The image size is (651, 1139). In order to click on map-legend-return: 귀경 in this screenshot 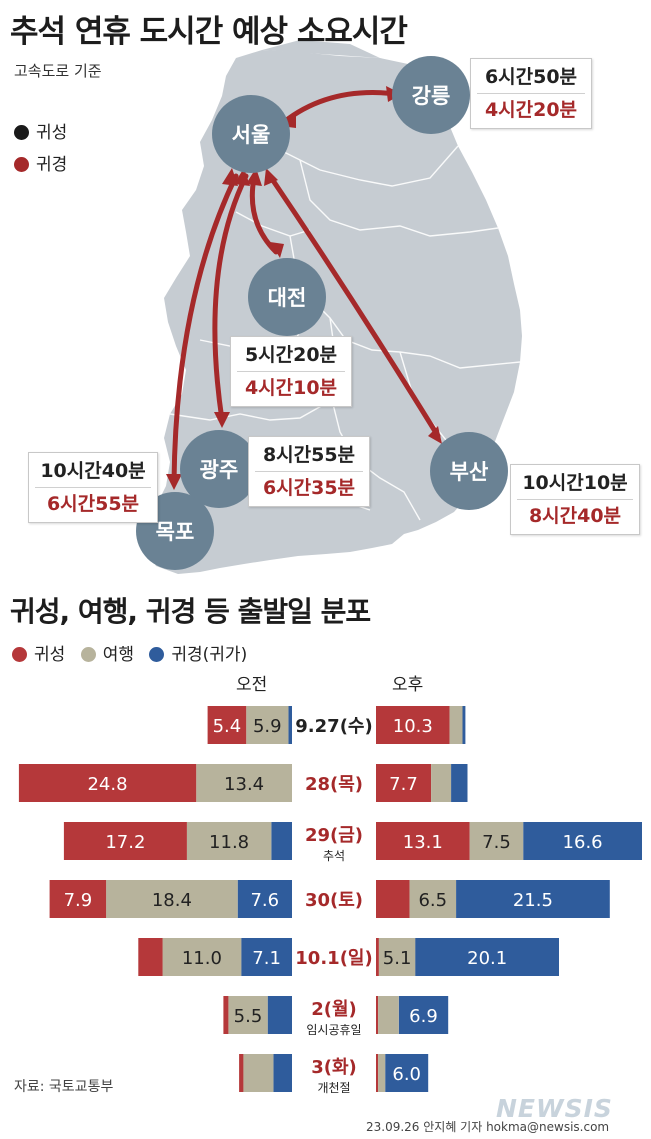, I will do `click(40, 162)`.